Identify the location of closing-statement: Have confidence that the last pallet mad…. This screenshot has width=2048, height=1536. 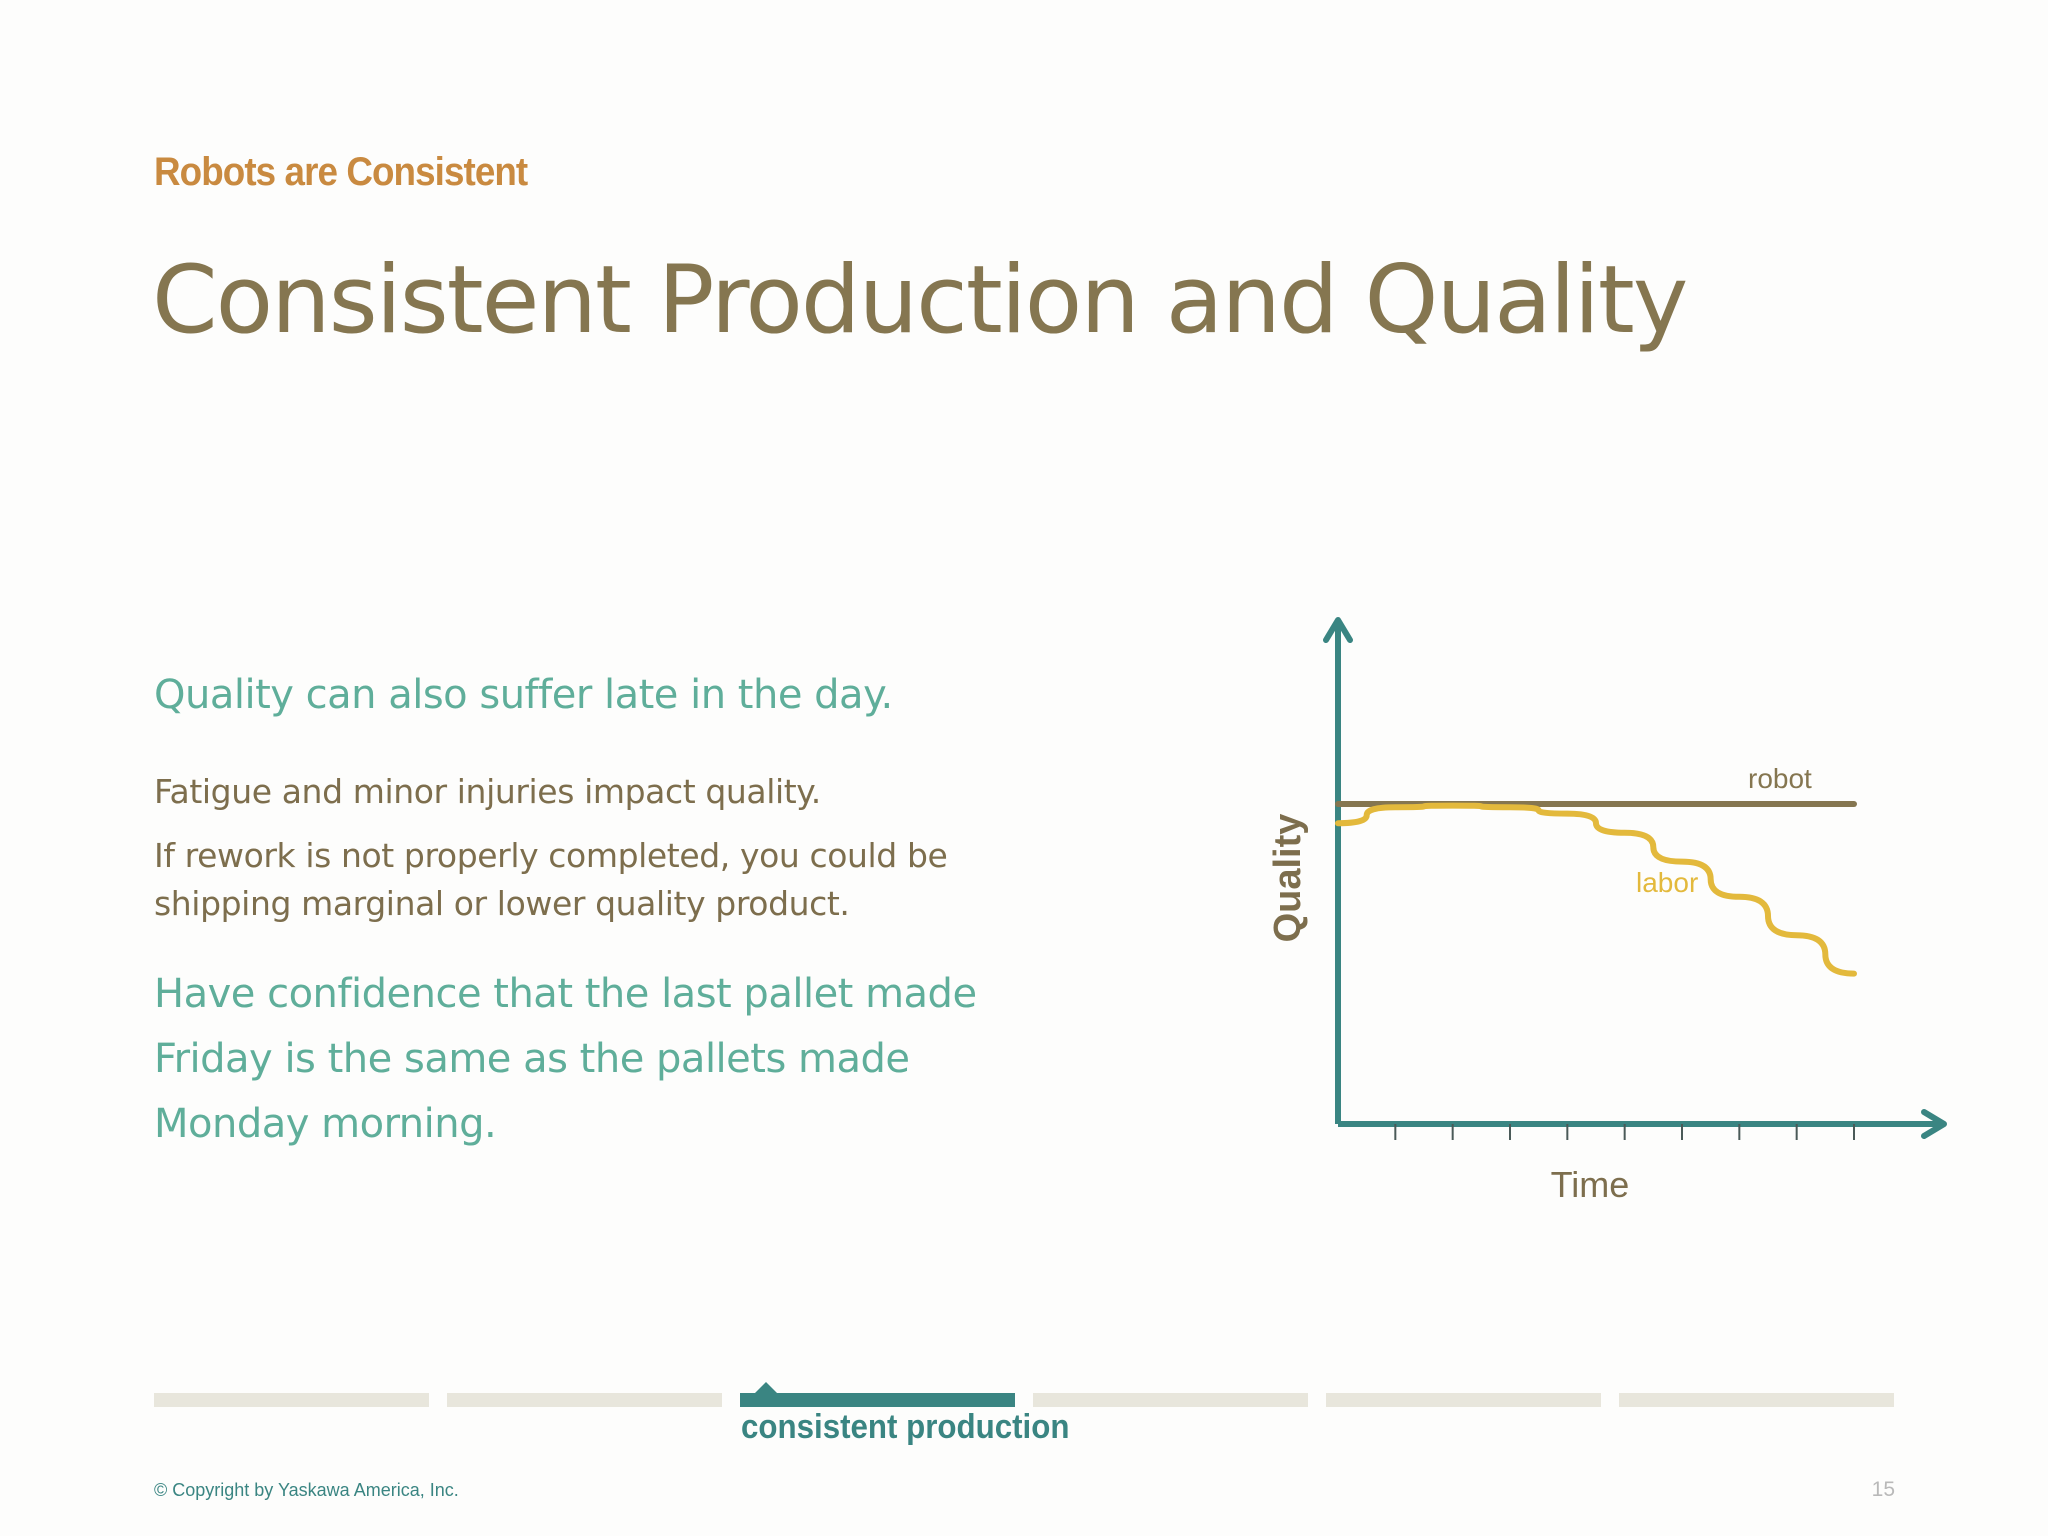
(584, 1059).